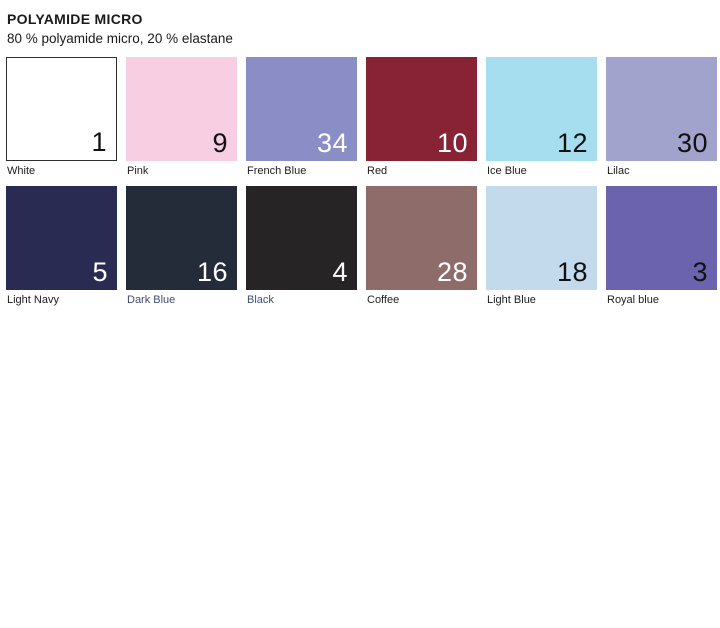  I want to click on swatch-cell: 12 Ice Blue, so click(541, 121).